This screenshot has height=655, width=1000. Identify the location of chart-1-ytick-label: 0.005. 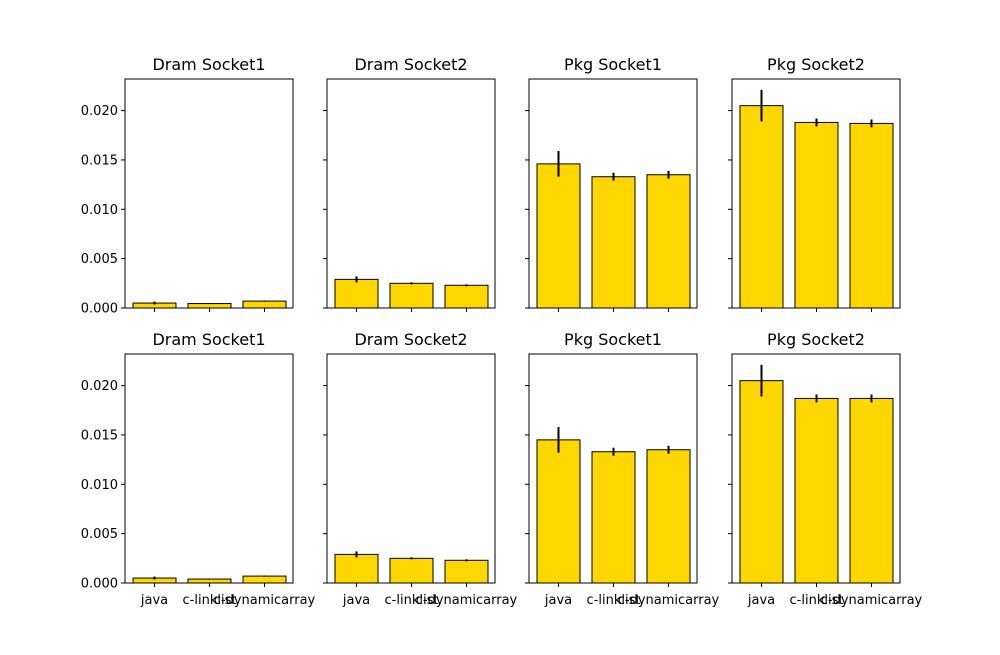
(99, 259).